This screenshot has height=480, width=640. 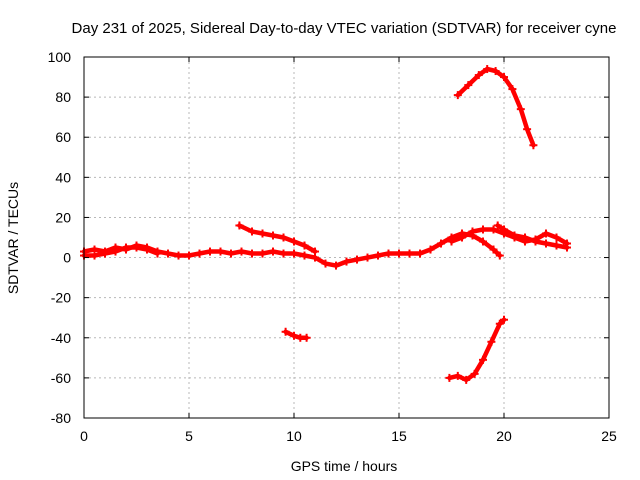 I want to click on y-tick-label: -20, so click(x=61, y=298).